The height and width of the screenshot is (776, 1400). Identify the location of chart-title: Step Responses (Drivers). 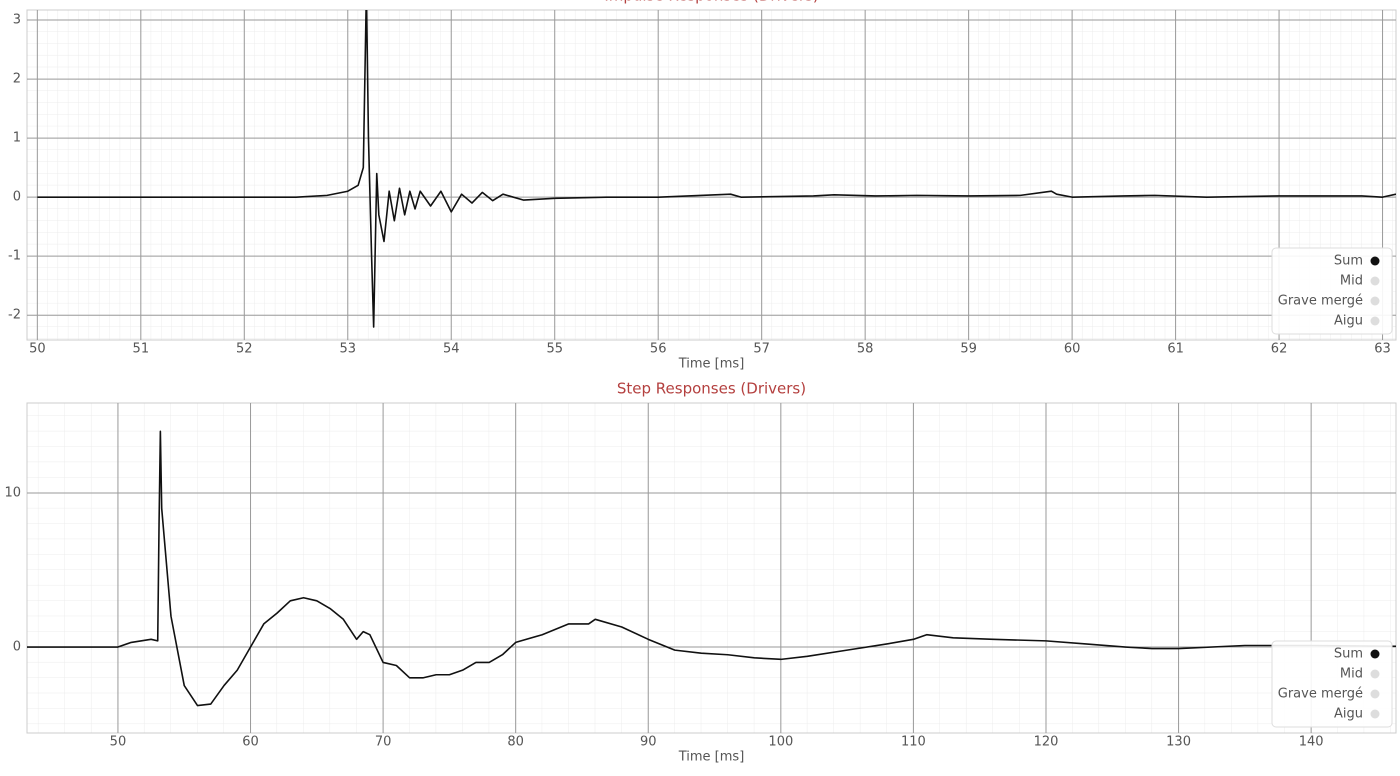
(711, 389).